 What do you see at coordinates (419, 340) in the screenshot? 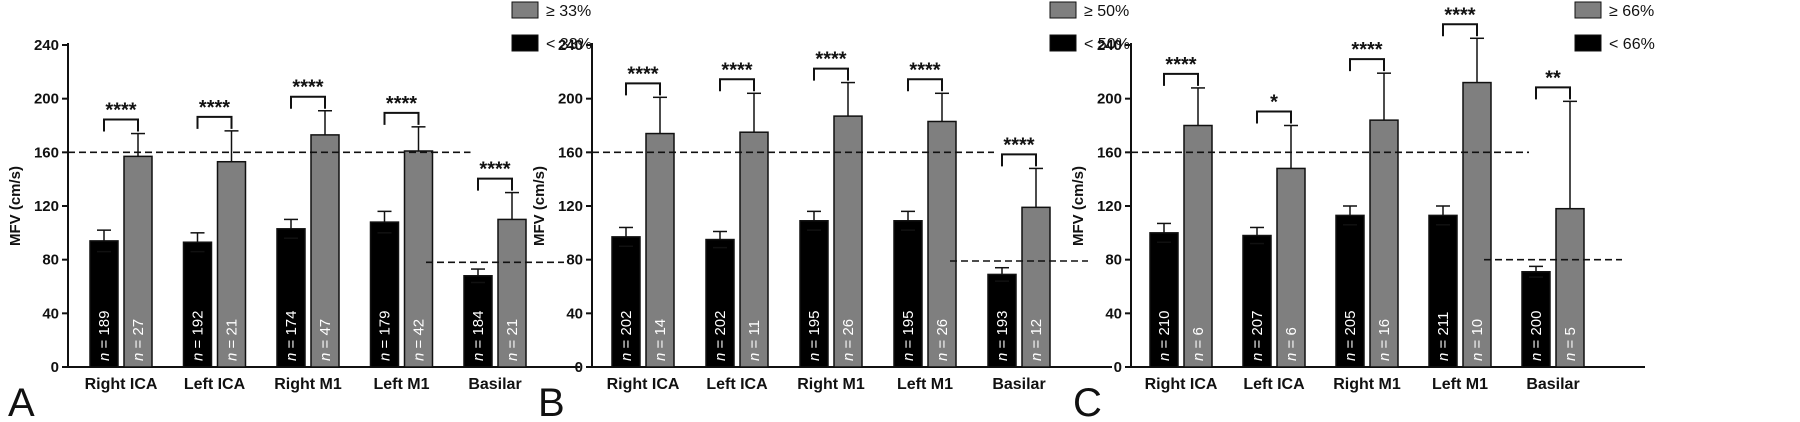
I see `bar-n-label: n = 42` at bounding box center [419, 340].